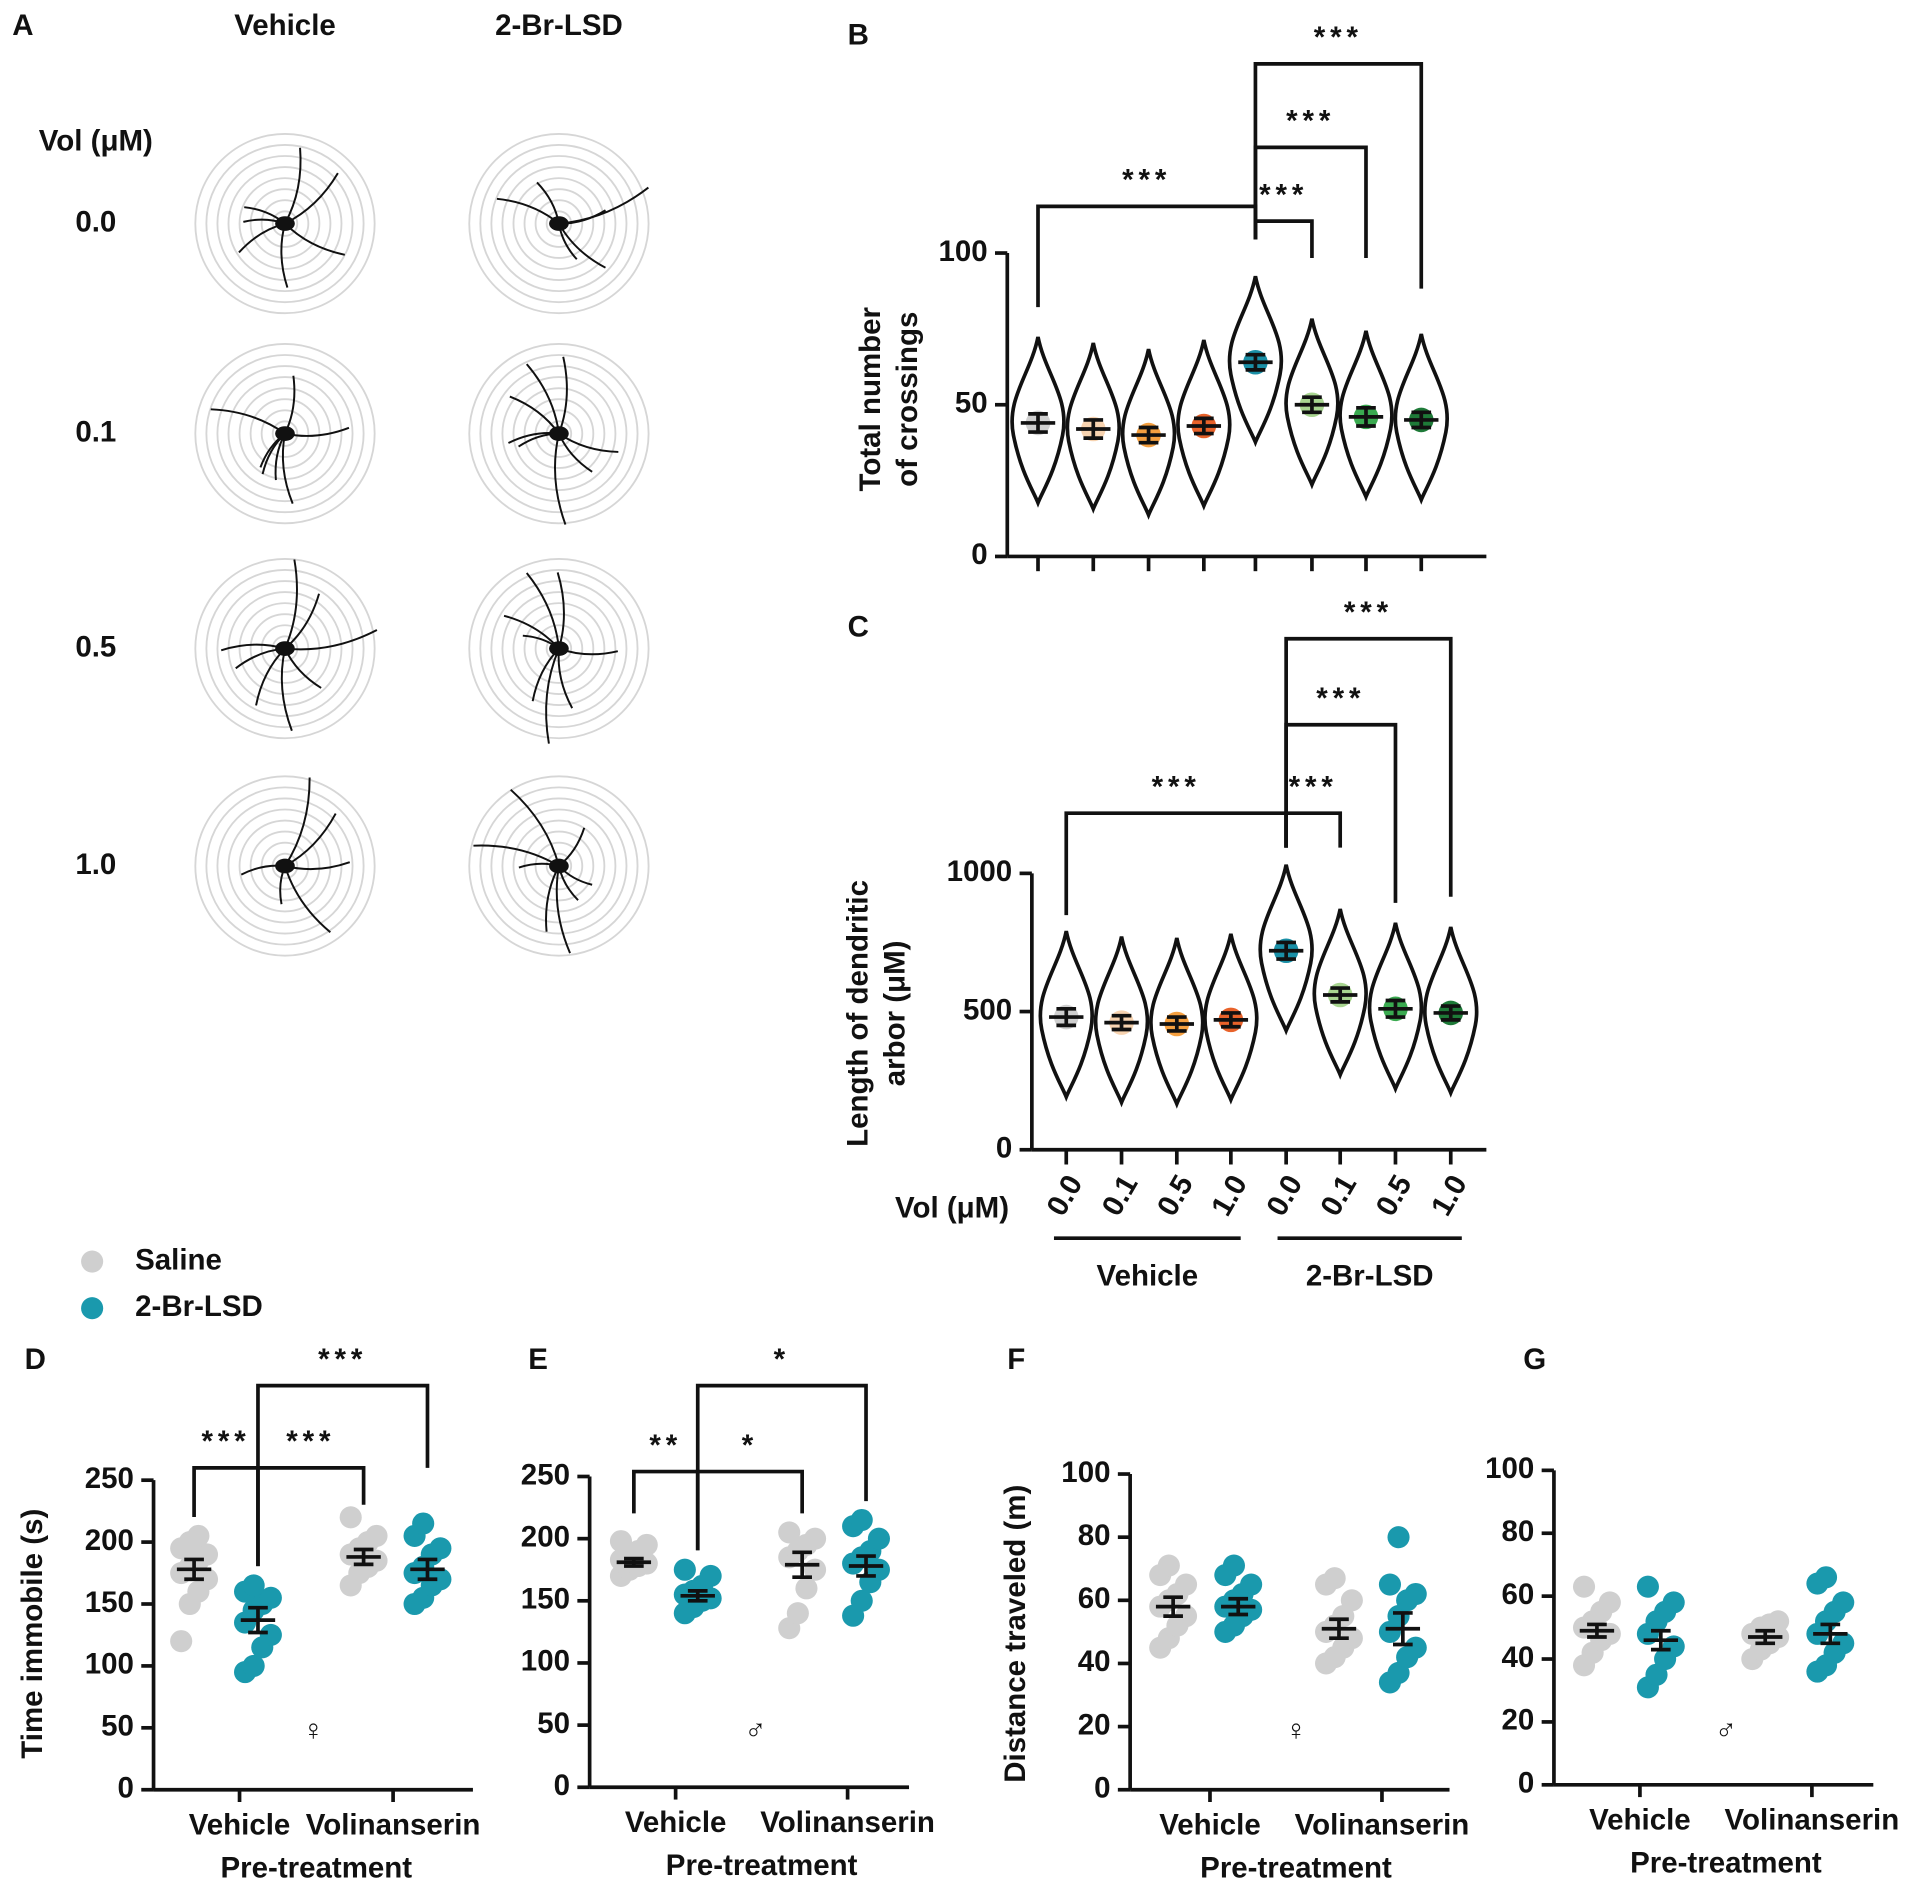 The image size is (1920, 1888). I want to click on x-tick-label: 0.1, so click(1338, 1196).